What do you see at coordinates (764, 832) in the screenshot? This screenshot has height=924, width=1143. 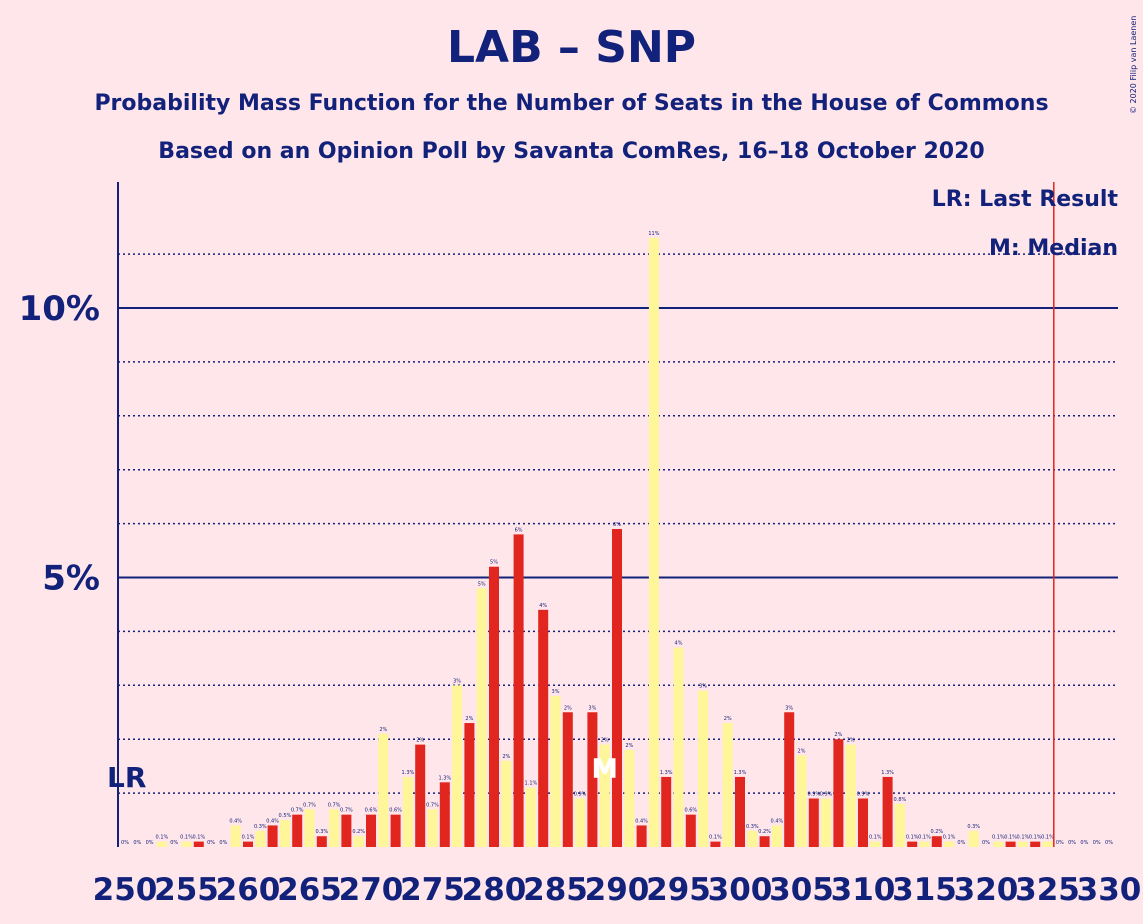 I see `bar-label: 0.2%` at bounding box center [764, 832].